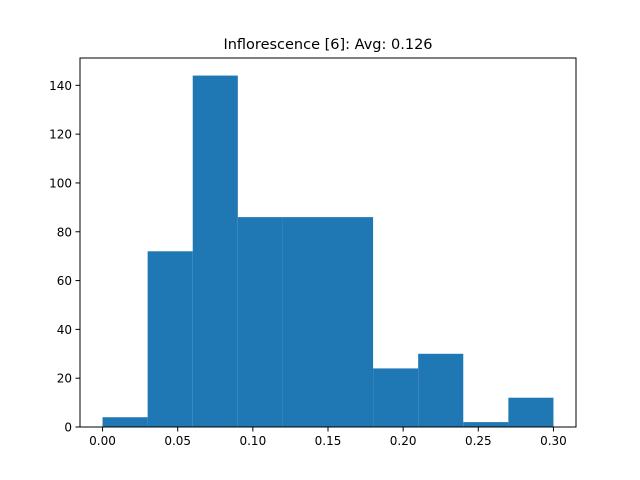 This screenshot has height=480, width=640. Describe the element at coordinates (60, 86) in the screenshot. I see `y-tick-label: 140` at that location.